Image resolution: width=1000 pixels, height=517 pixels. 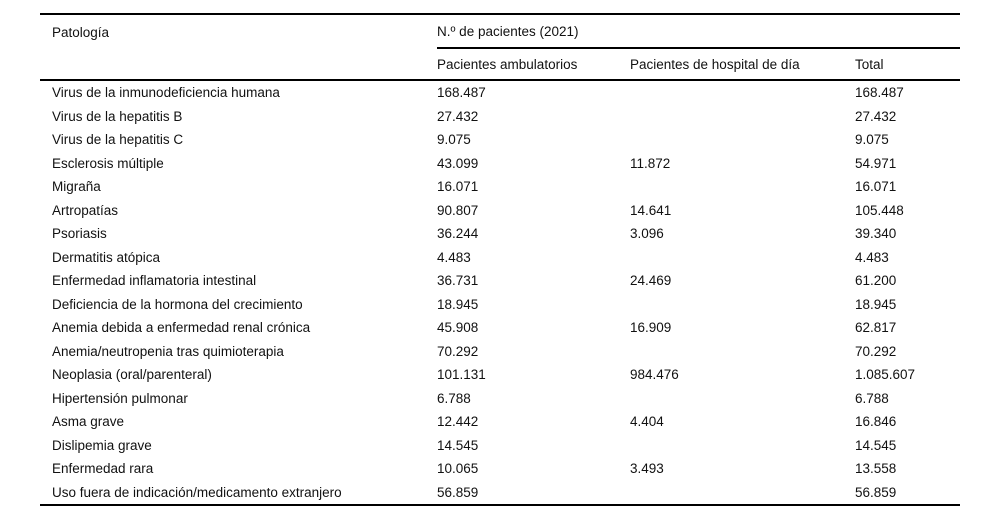 I want to click on table-row: Hipertensión pulmonar 6.788 6.788, so click(x=500, y=399).